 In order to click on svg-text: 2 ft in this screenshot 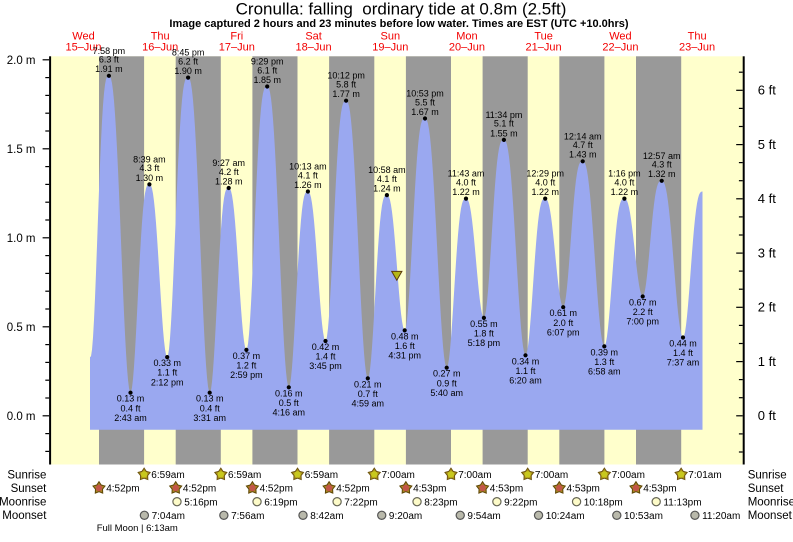, I will do `click(767, 307)`.